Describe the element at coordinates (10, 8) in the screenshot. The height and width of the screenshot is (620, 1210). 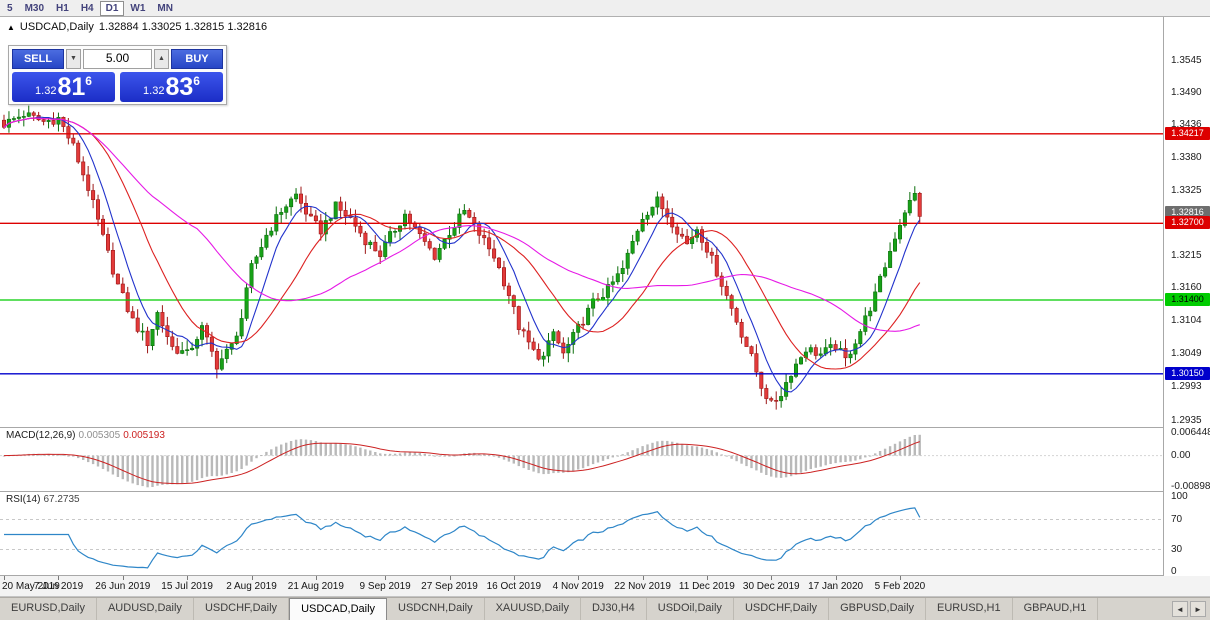
I see `timeframe-button-5: 5` at that location.